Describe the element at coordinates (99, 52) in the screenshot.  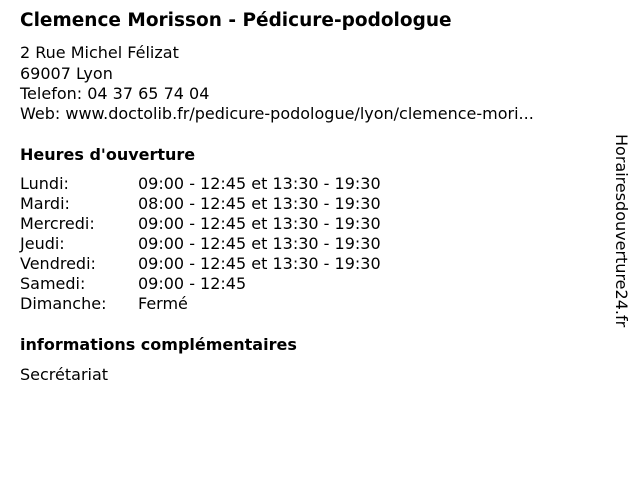
I see `address-street: 2 Rue Michel Félizat` at that location.